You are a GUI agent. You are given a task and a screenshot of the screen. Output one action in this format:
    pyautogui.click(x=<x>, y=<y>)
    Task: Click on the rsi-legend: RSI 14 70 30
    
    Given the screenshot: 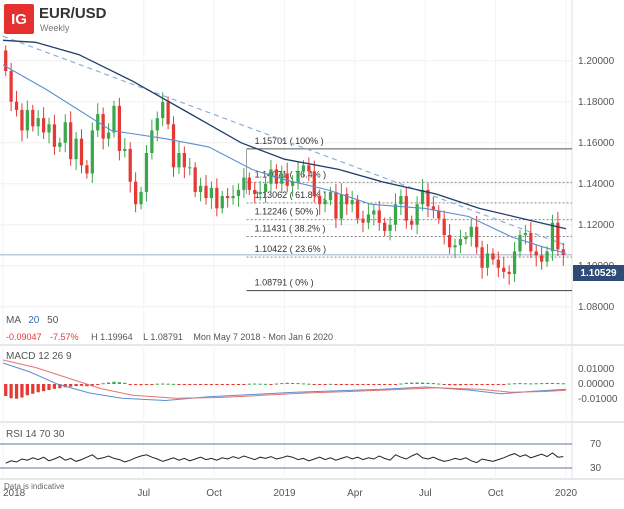 What is the action you would take?
    pyautogui.click(x=35, y=434)
    